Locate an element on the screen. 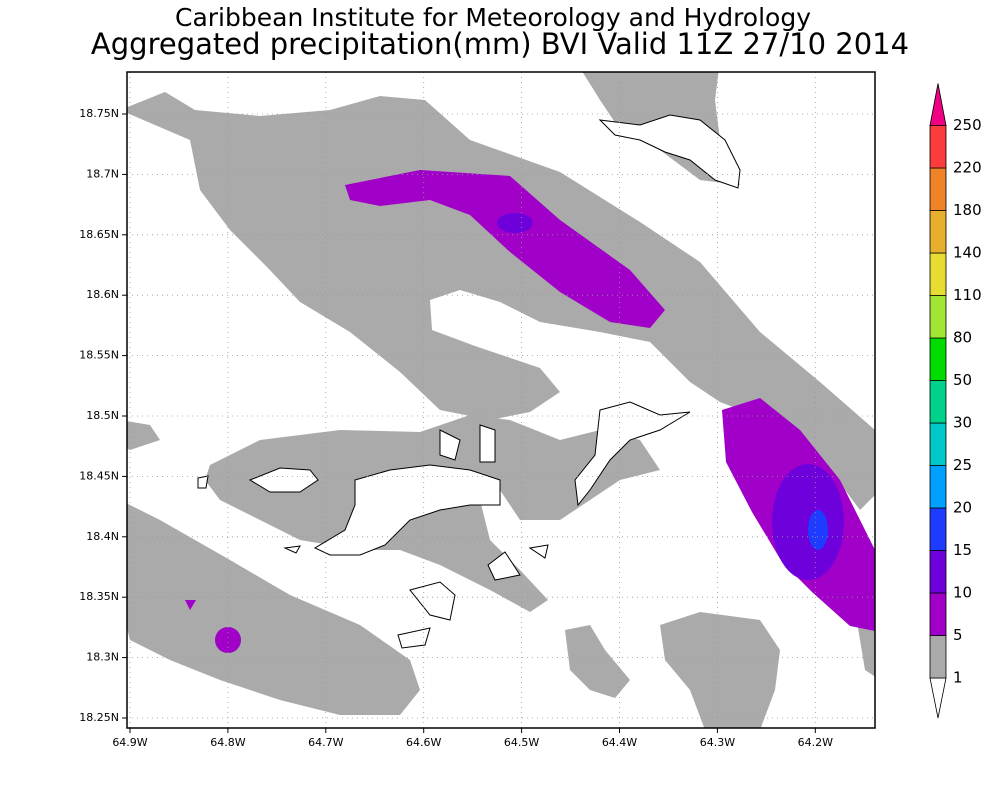 The height and width of the screenshot is (804, 1000). colorbar-label: 250 is located at coordinates (967, 125).